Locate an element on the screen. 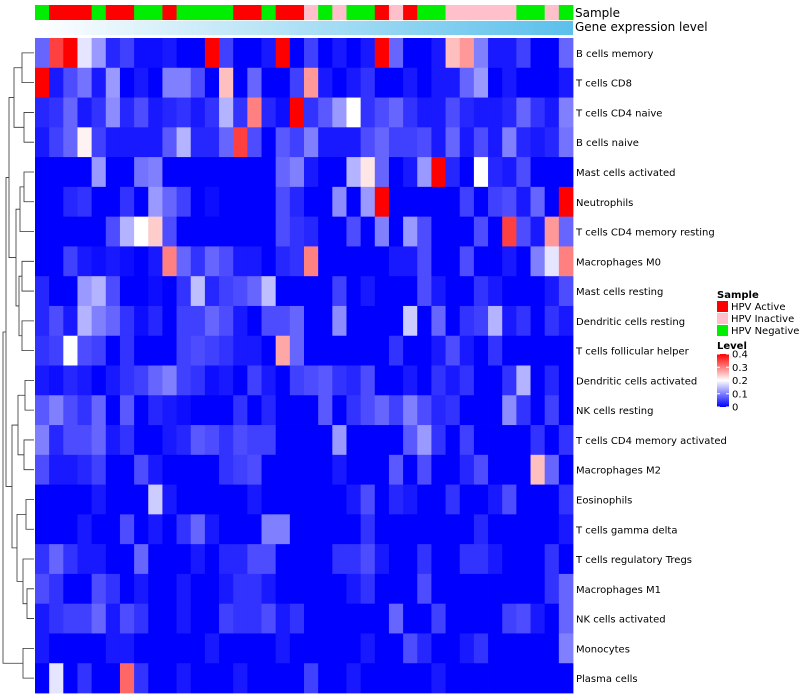  row-label: Macrophages M2 is located at coordinates (618, 471).